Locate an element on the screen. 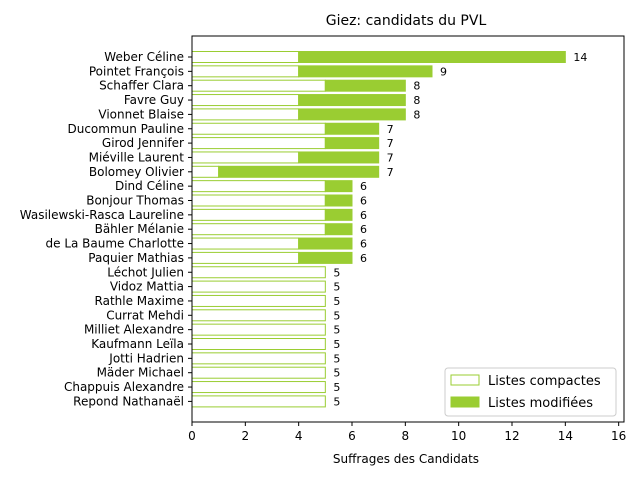 The image size is (640, 480). category-label: Wasilewski-Rasca Laureline is located at coordinates (102, 215).